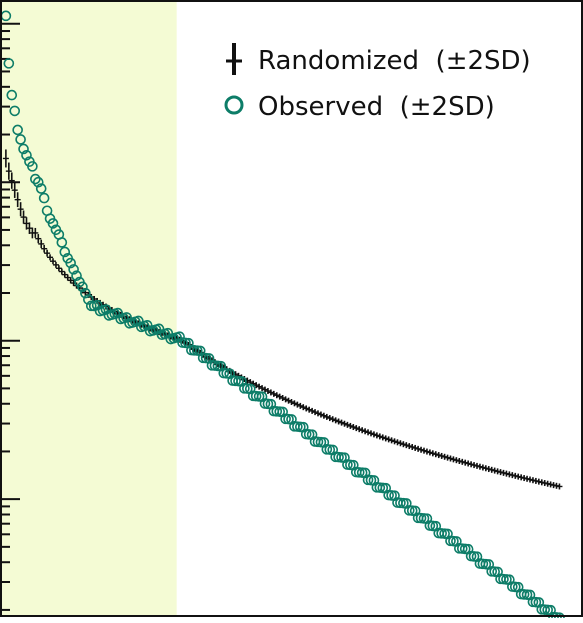  Describe the element at coordinates (234, 59) in the screenshot. I see `legend-marker-randomized` at that location.